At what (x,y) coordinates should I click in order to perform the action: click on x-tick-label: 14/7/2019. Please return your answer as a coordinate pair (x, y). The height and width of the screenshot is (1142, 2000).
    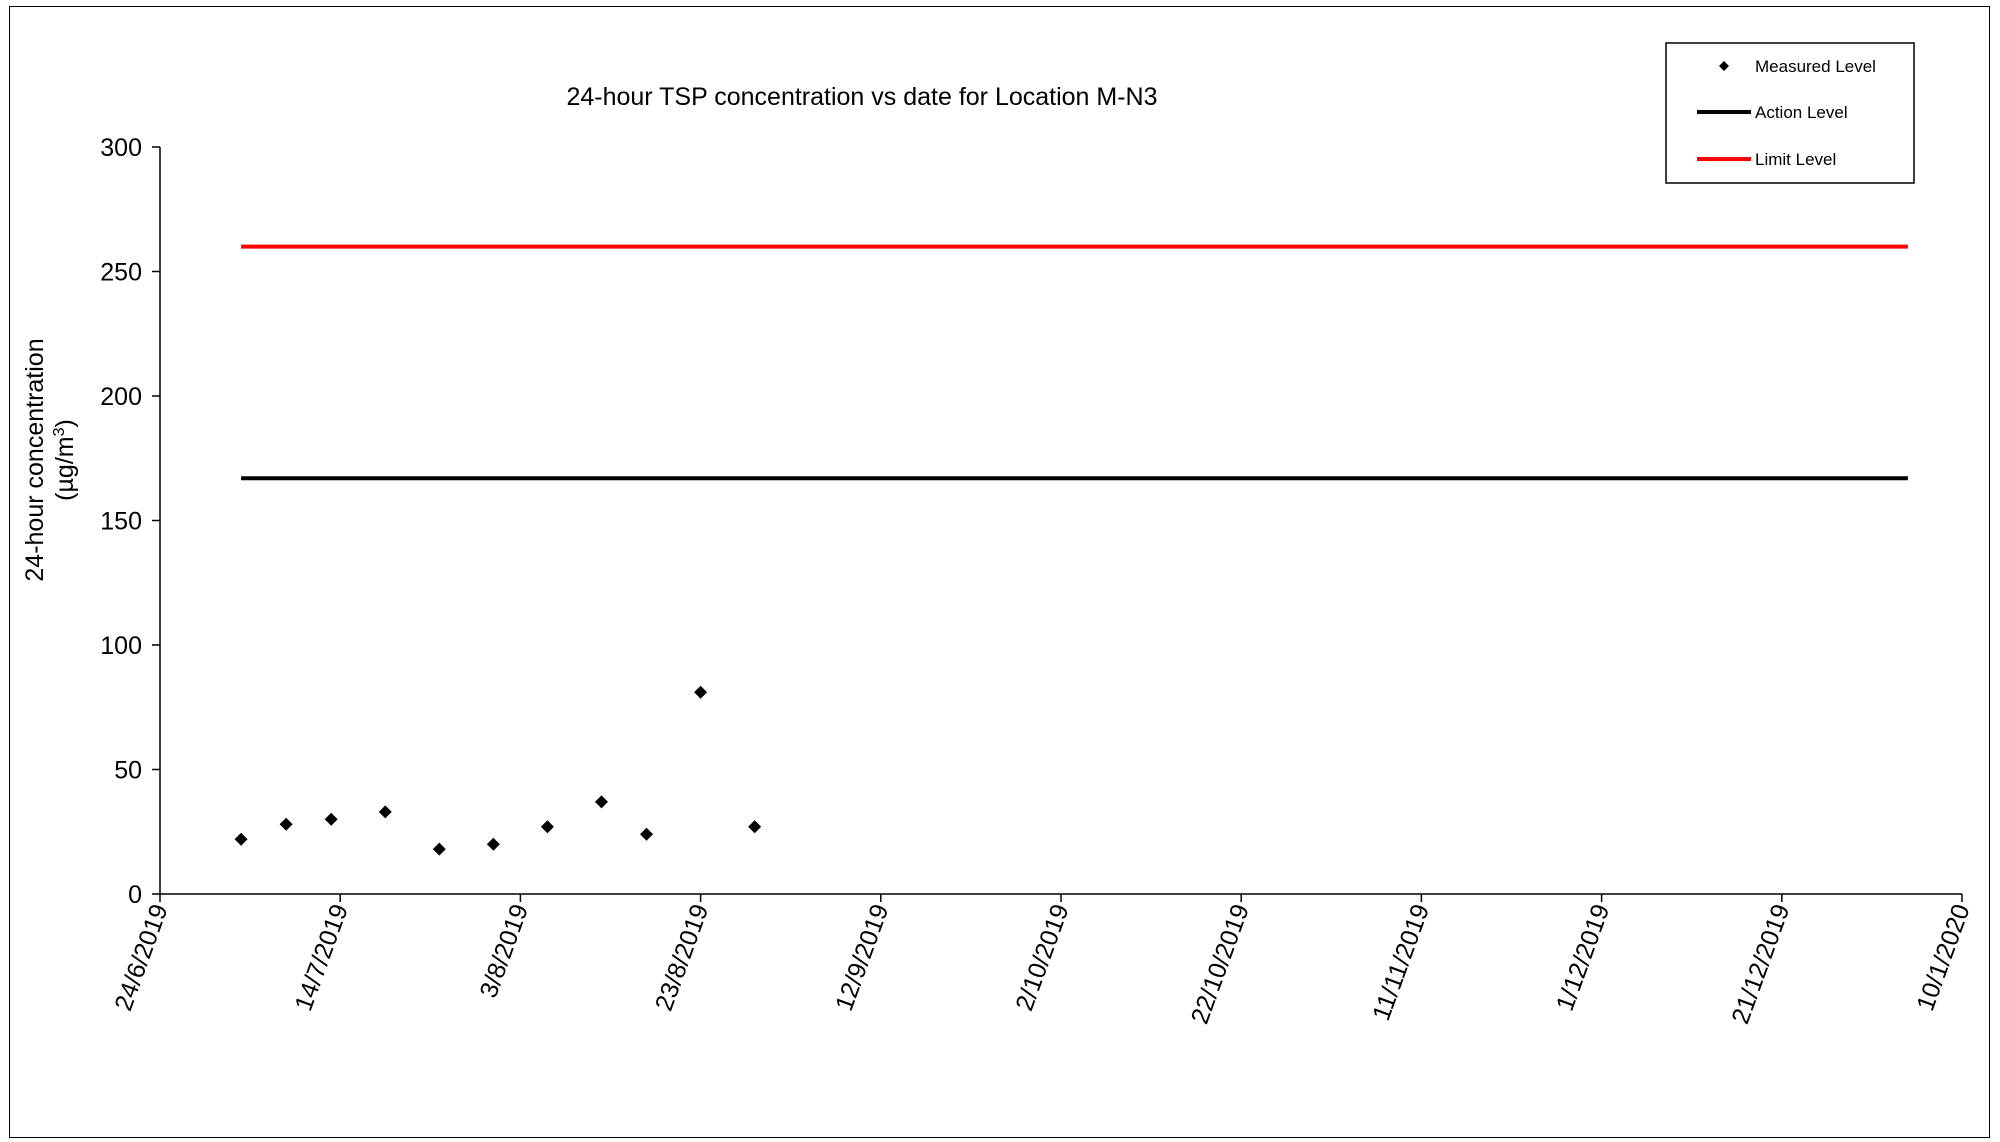
    Looking at the image, I should click on (321, 957).